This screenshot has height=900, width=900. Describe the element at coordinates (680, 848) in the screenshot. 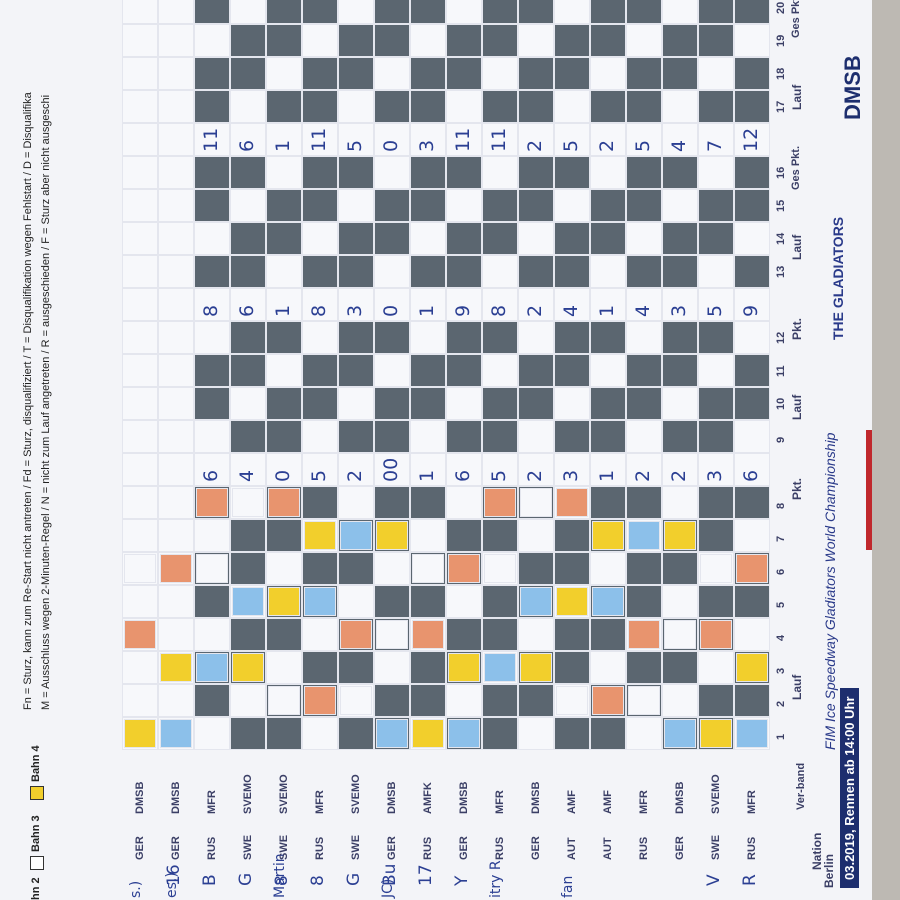

I see `rider-nation: GER` at that location.